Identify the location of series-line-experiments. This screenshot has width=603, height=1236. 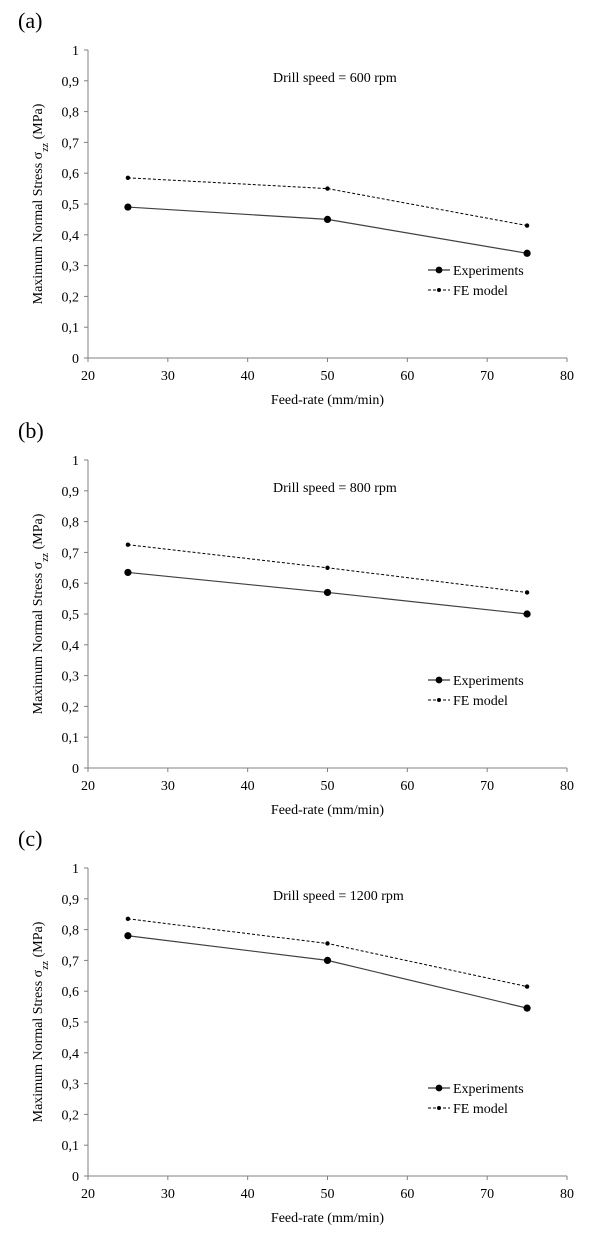
(327, 972).